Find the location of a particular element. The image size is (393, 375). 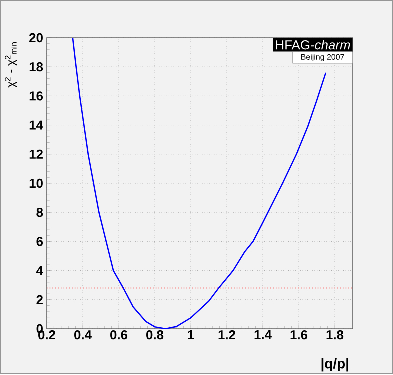

y-tick-label: 8 is located at coordinates (40, 213).